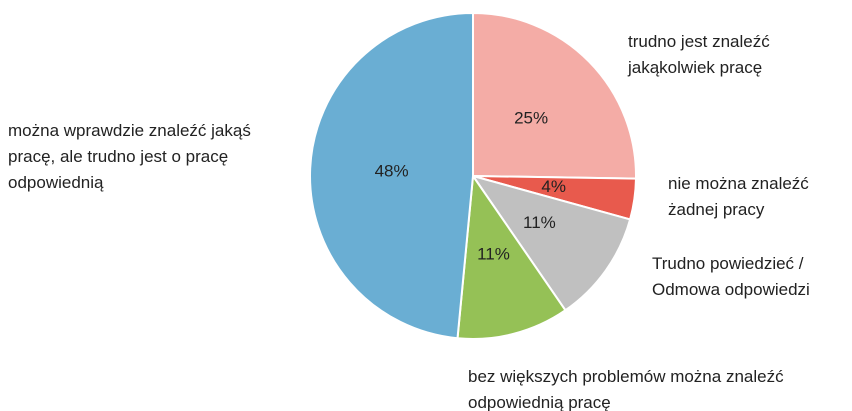 This screenshot has width=852, height=411. I want to click on value-label: 25%, so click(531, 117).